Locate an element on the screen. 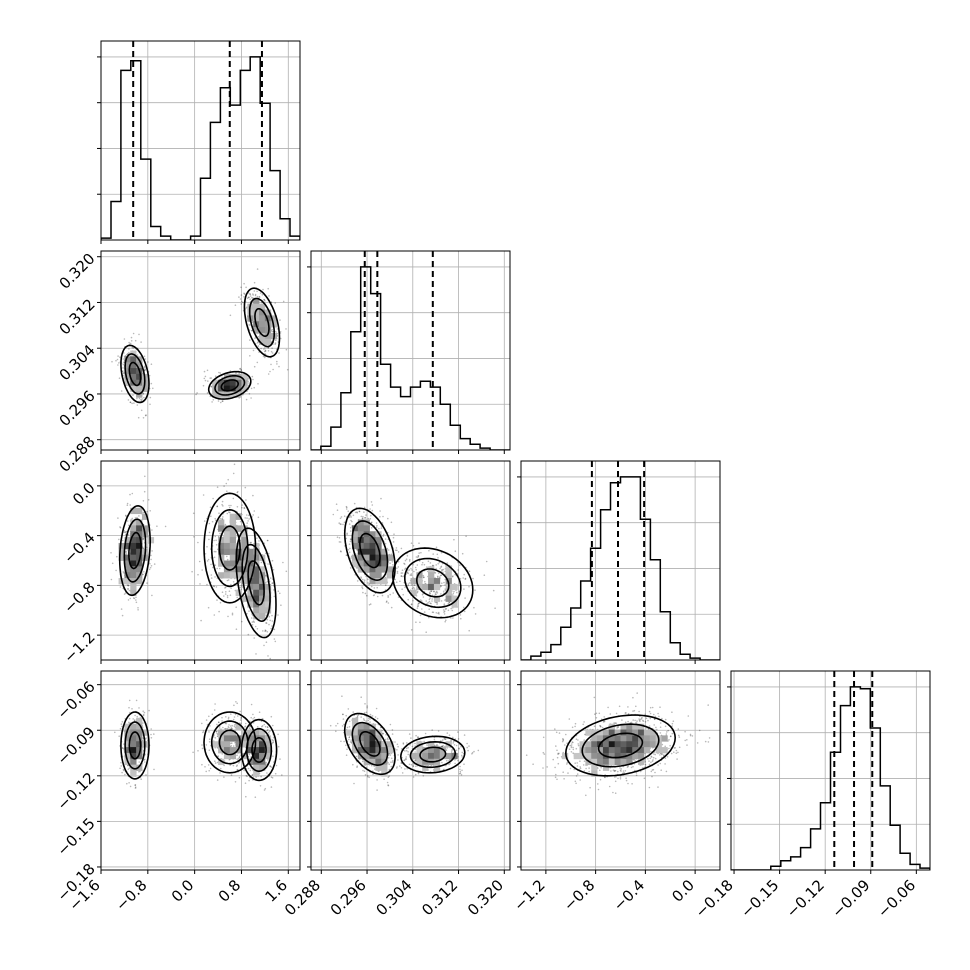  x-tick-label-2-3: 0.0 is located at coordinates (683, 891).